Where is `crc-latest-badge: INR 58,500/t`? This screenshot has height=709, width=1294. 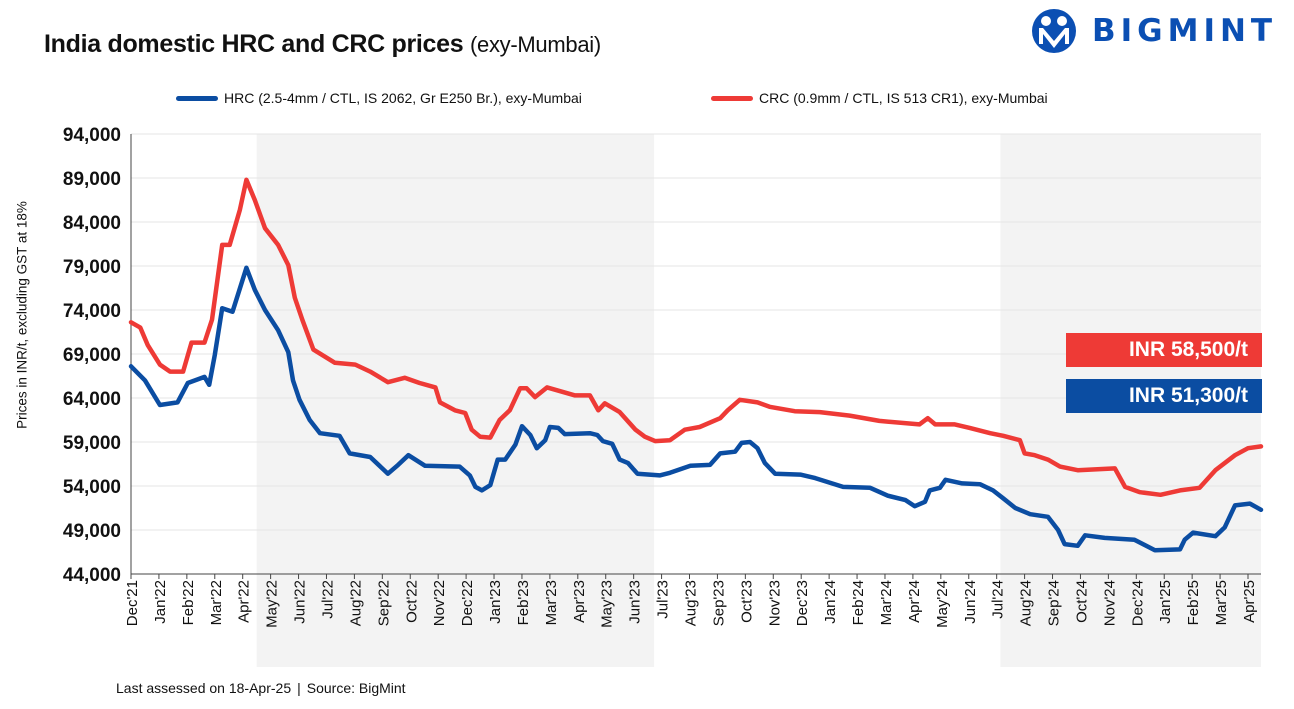 crc-latest-badge: INR 58,500/t is located at coordinates (1164, 350).